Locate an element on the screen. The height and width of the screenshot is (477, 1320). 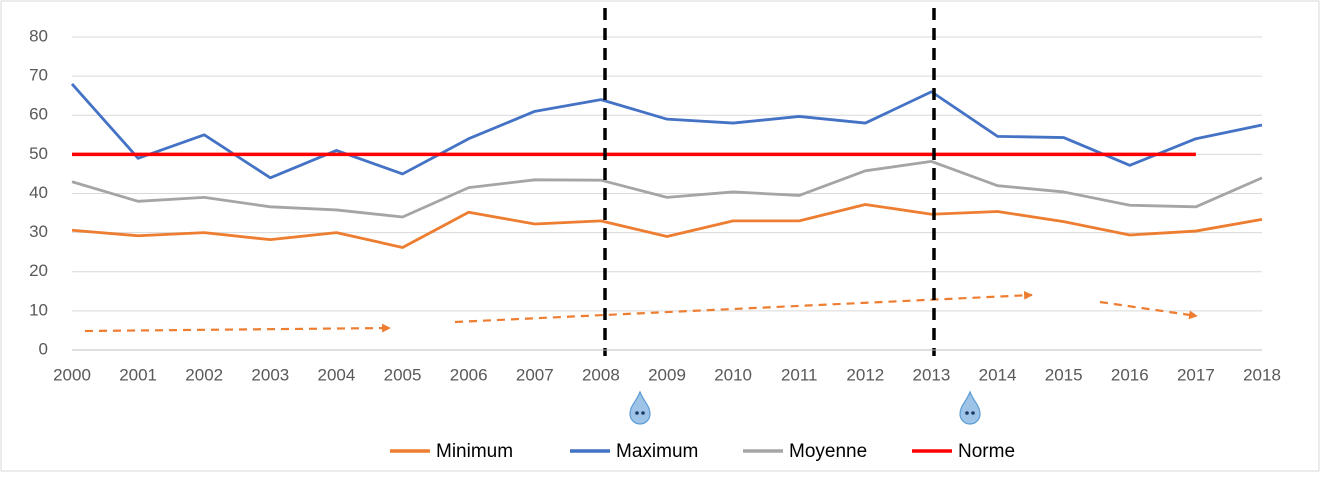
x-tick-label: 2015 is located at coordinates (1064, 374).